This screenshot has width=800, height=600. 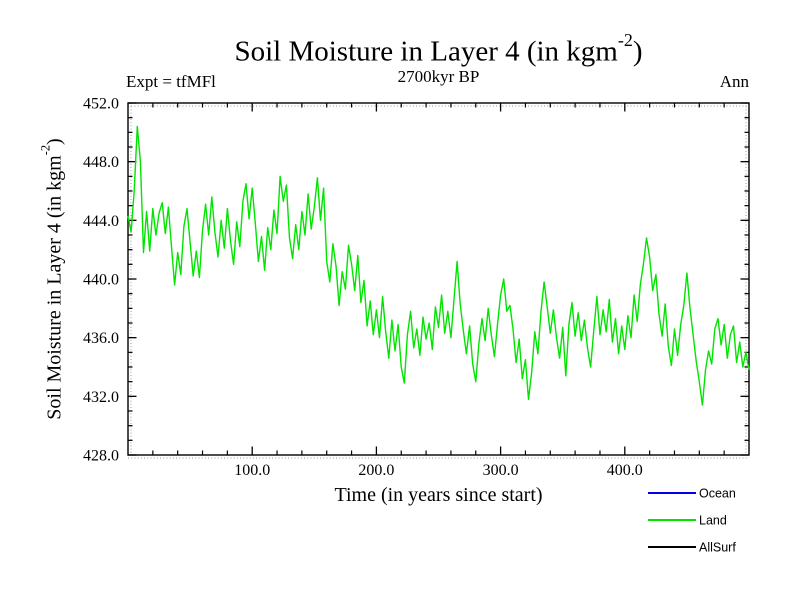 I want to click on experiment-label: Expt = tfMFl, so click(x=171, y=81).